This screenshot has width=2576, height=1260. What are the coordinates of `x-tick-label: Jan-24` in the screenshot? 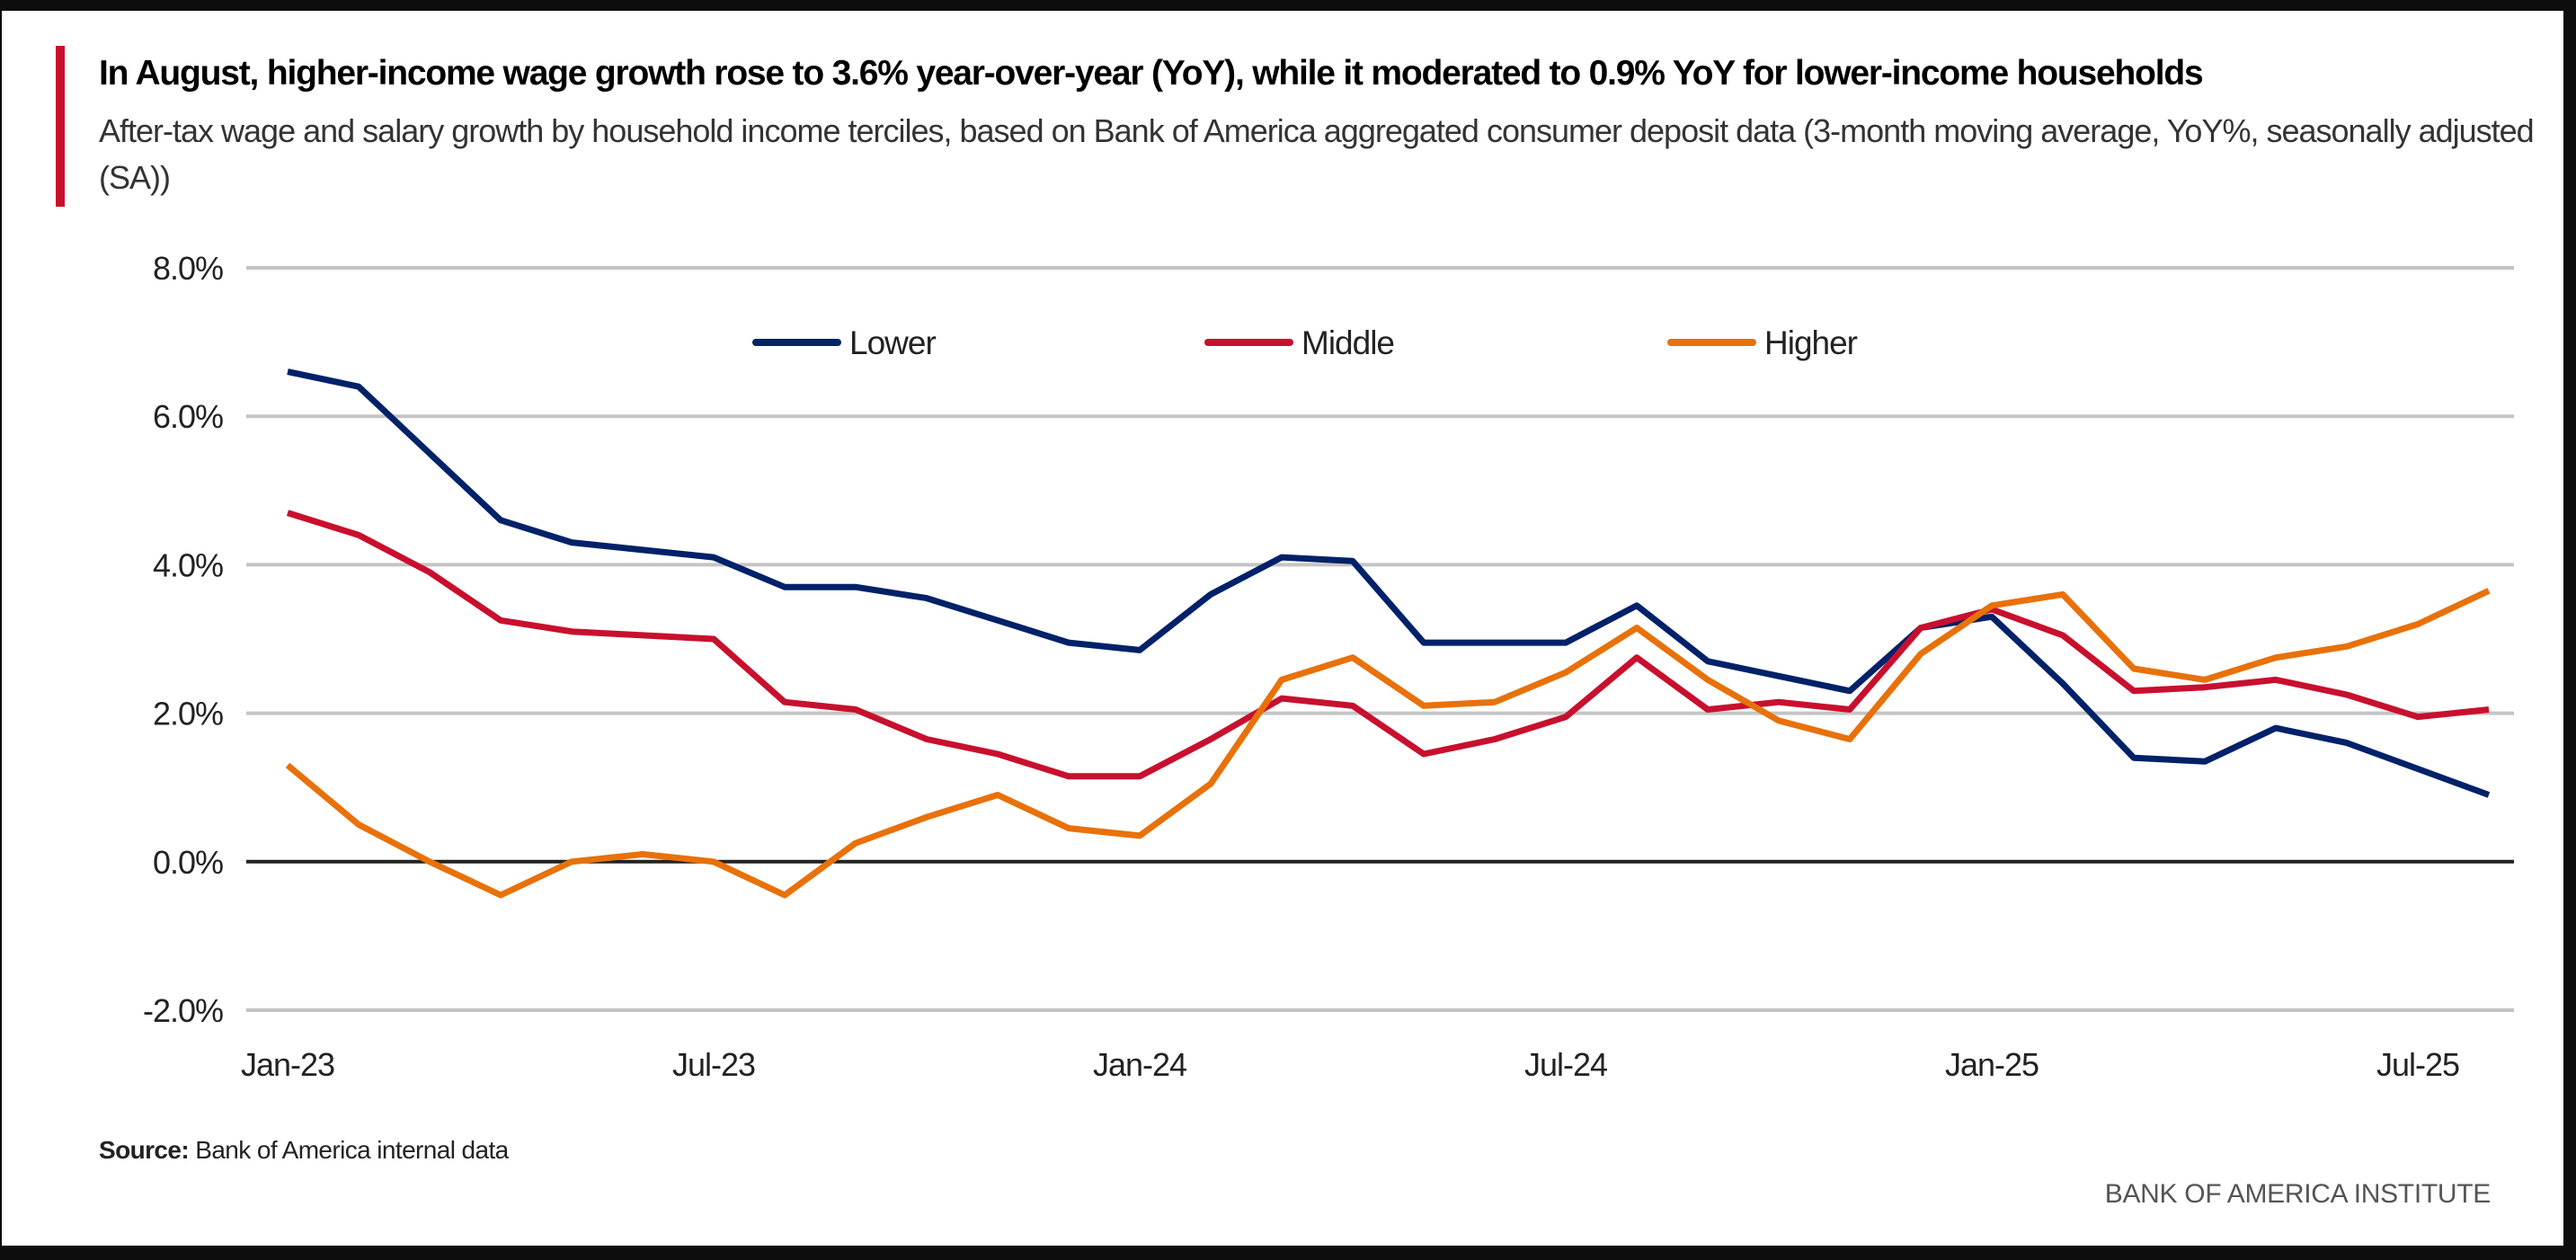 It's located at (1139, 1064).